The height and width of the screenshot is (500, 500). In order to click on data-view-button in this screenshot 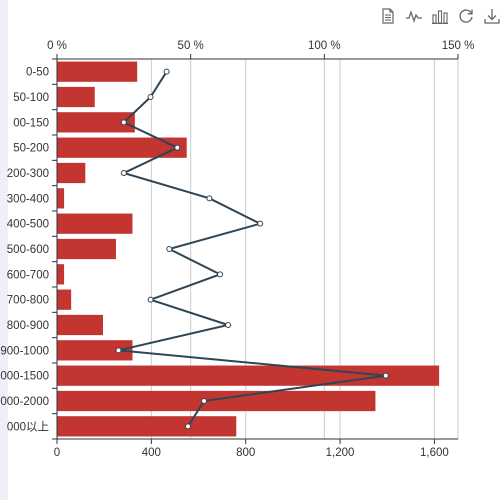, I will do `click(388, 16)`.